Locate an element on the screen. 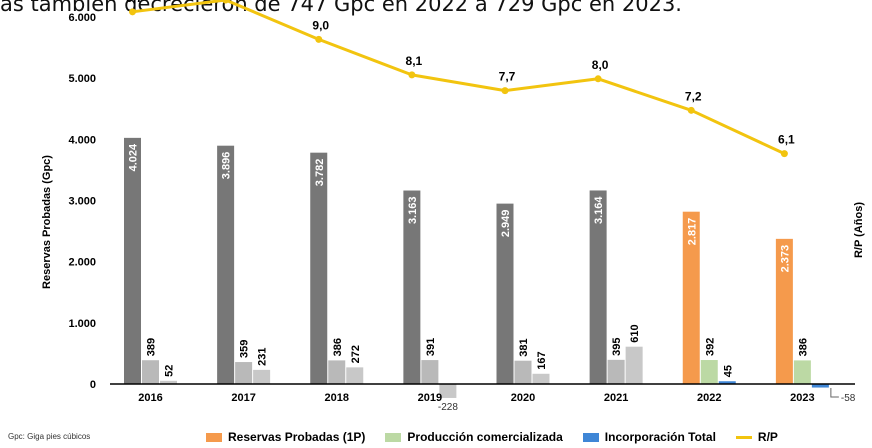 Image resolution: width=872 pixels, height=448 pixels. data-label-incorporacion: 231 is located at coordinates (263, 357).